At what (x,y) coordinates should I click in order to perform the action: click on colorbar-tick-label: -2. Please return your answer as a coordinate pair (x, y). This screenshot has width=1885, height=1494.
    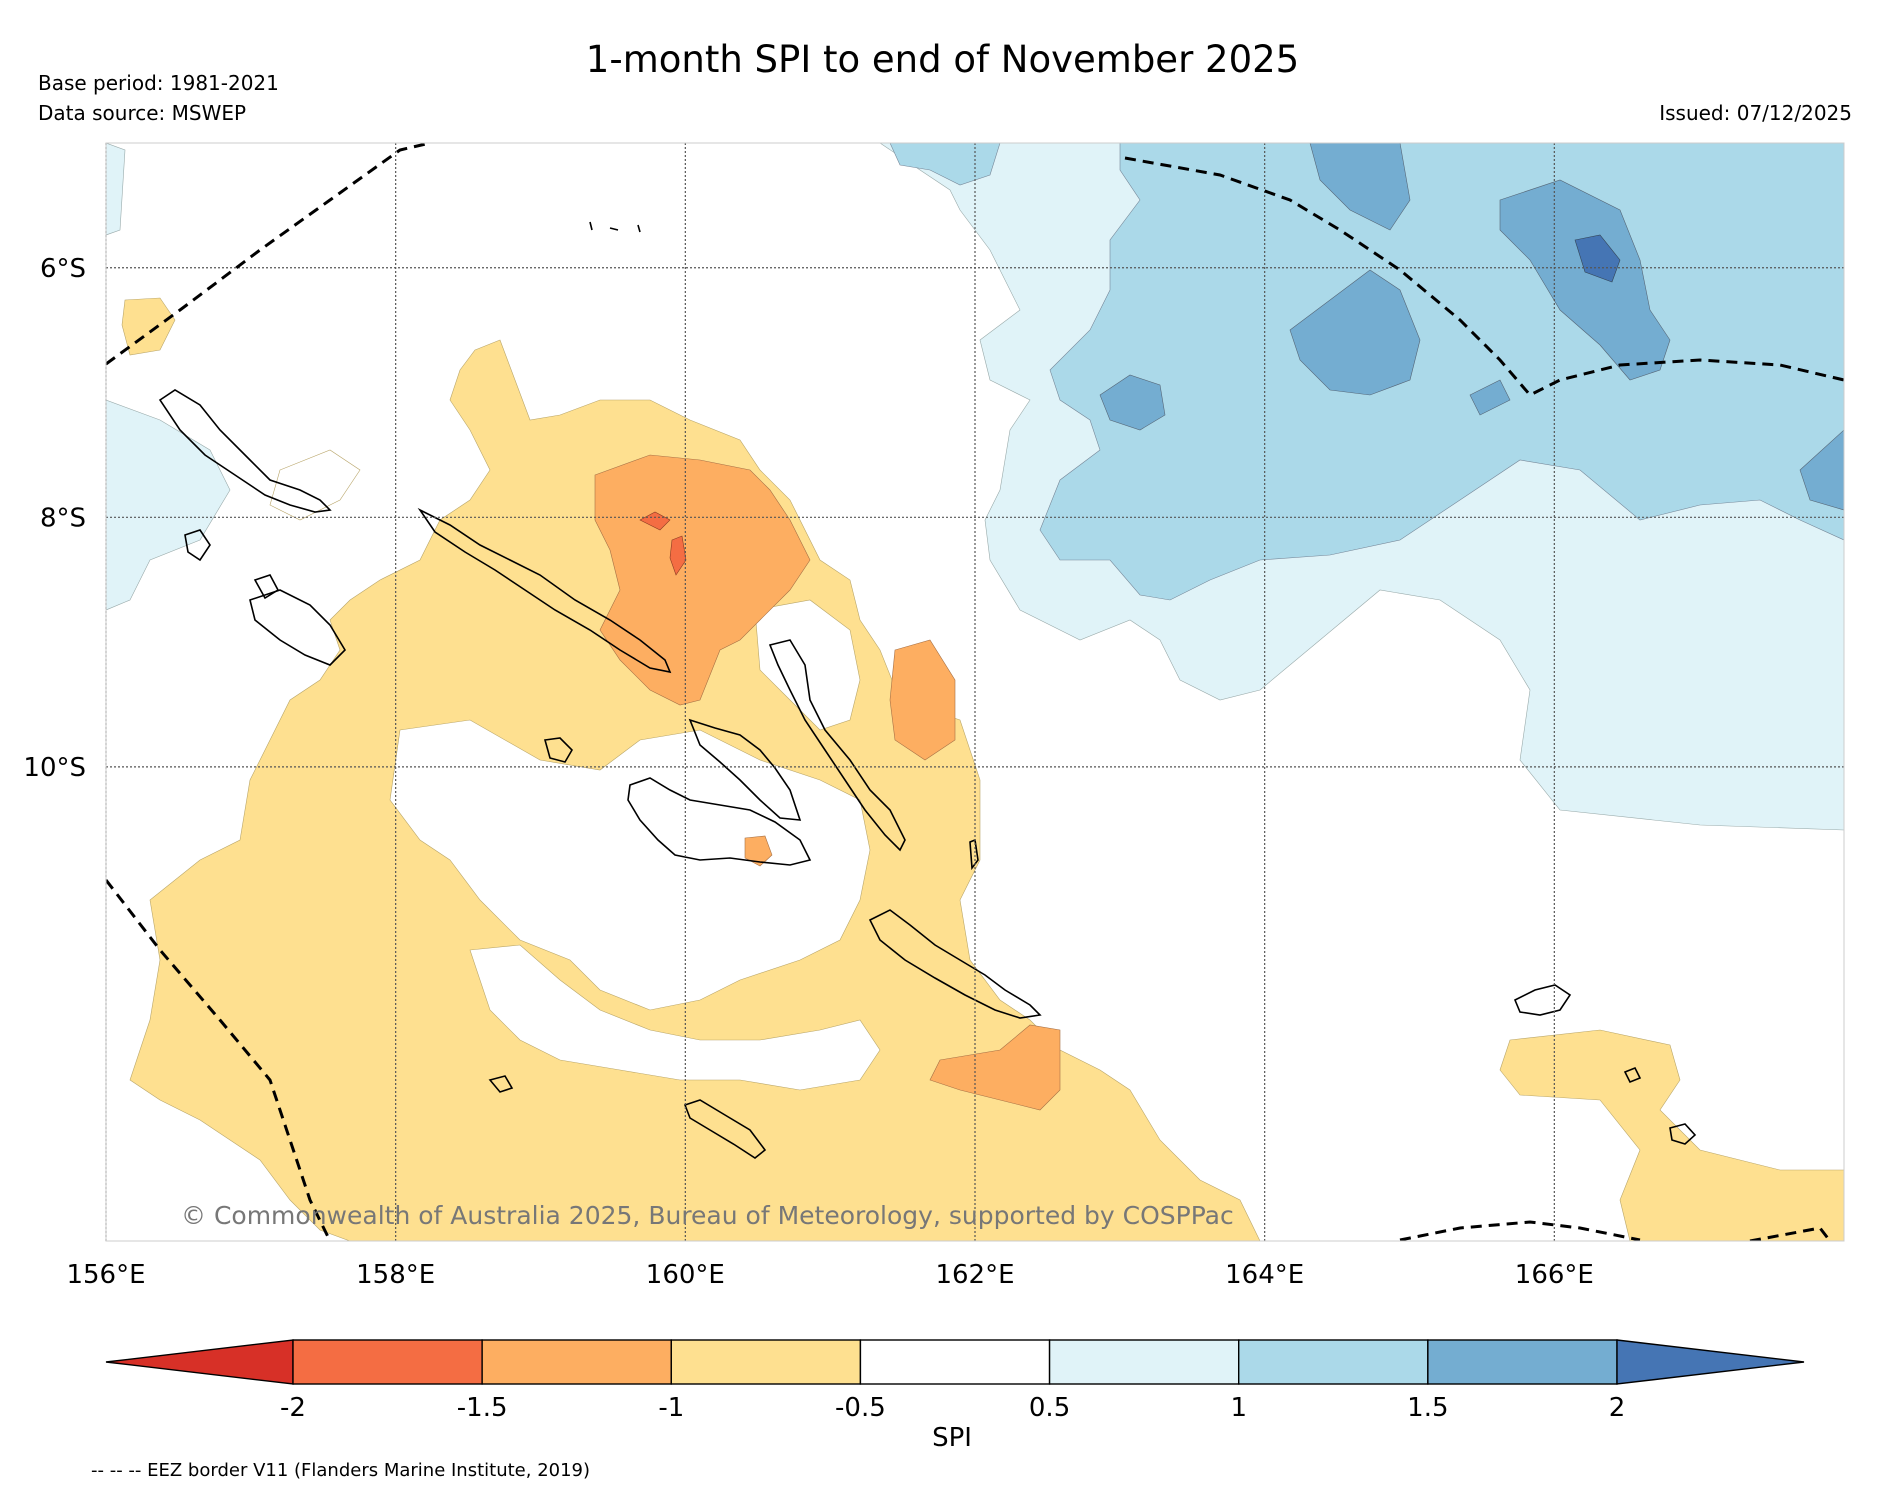
    Looking at the image, I should click on (293, 1408).